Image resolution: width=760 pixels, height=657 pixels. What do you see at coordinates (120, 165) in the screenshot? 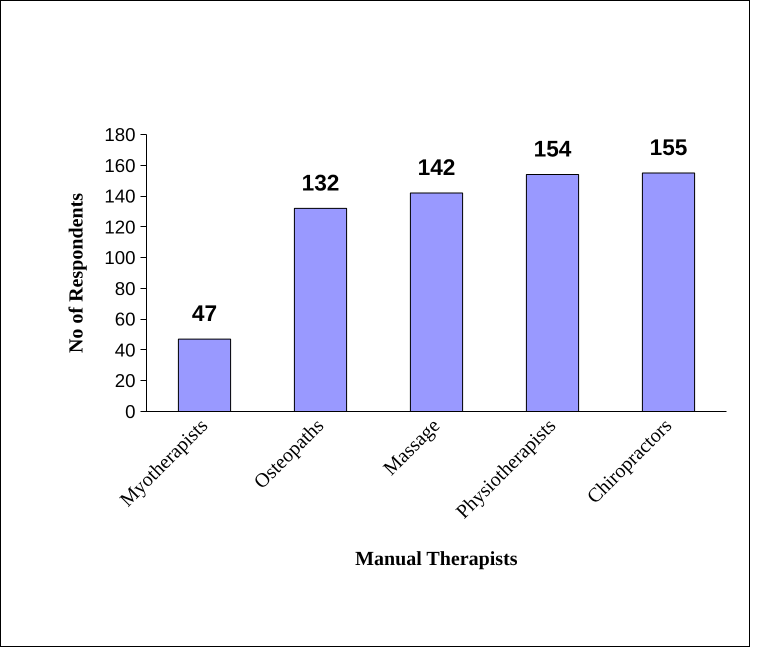
I see `y-tick-label: 160` at bounding box center [120, 165].